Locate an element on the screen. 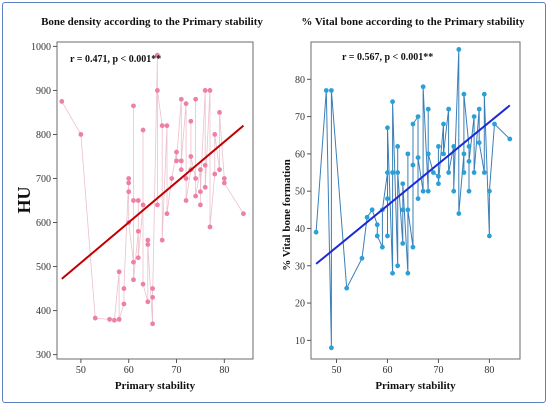 The width and height of the screenshot is (550, 407). y-axis-label: % Vital bone formation is located at coordinates (287, 215).